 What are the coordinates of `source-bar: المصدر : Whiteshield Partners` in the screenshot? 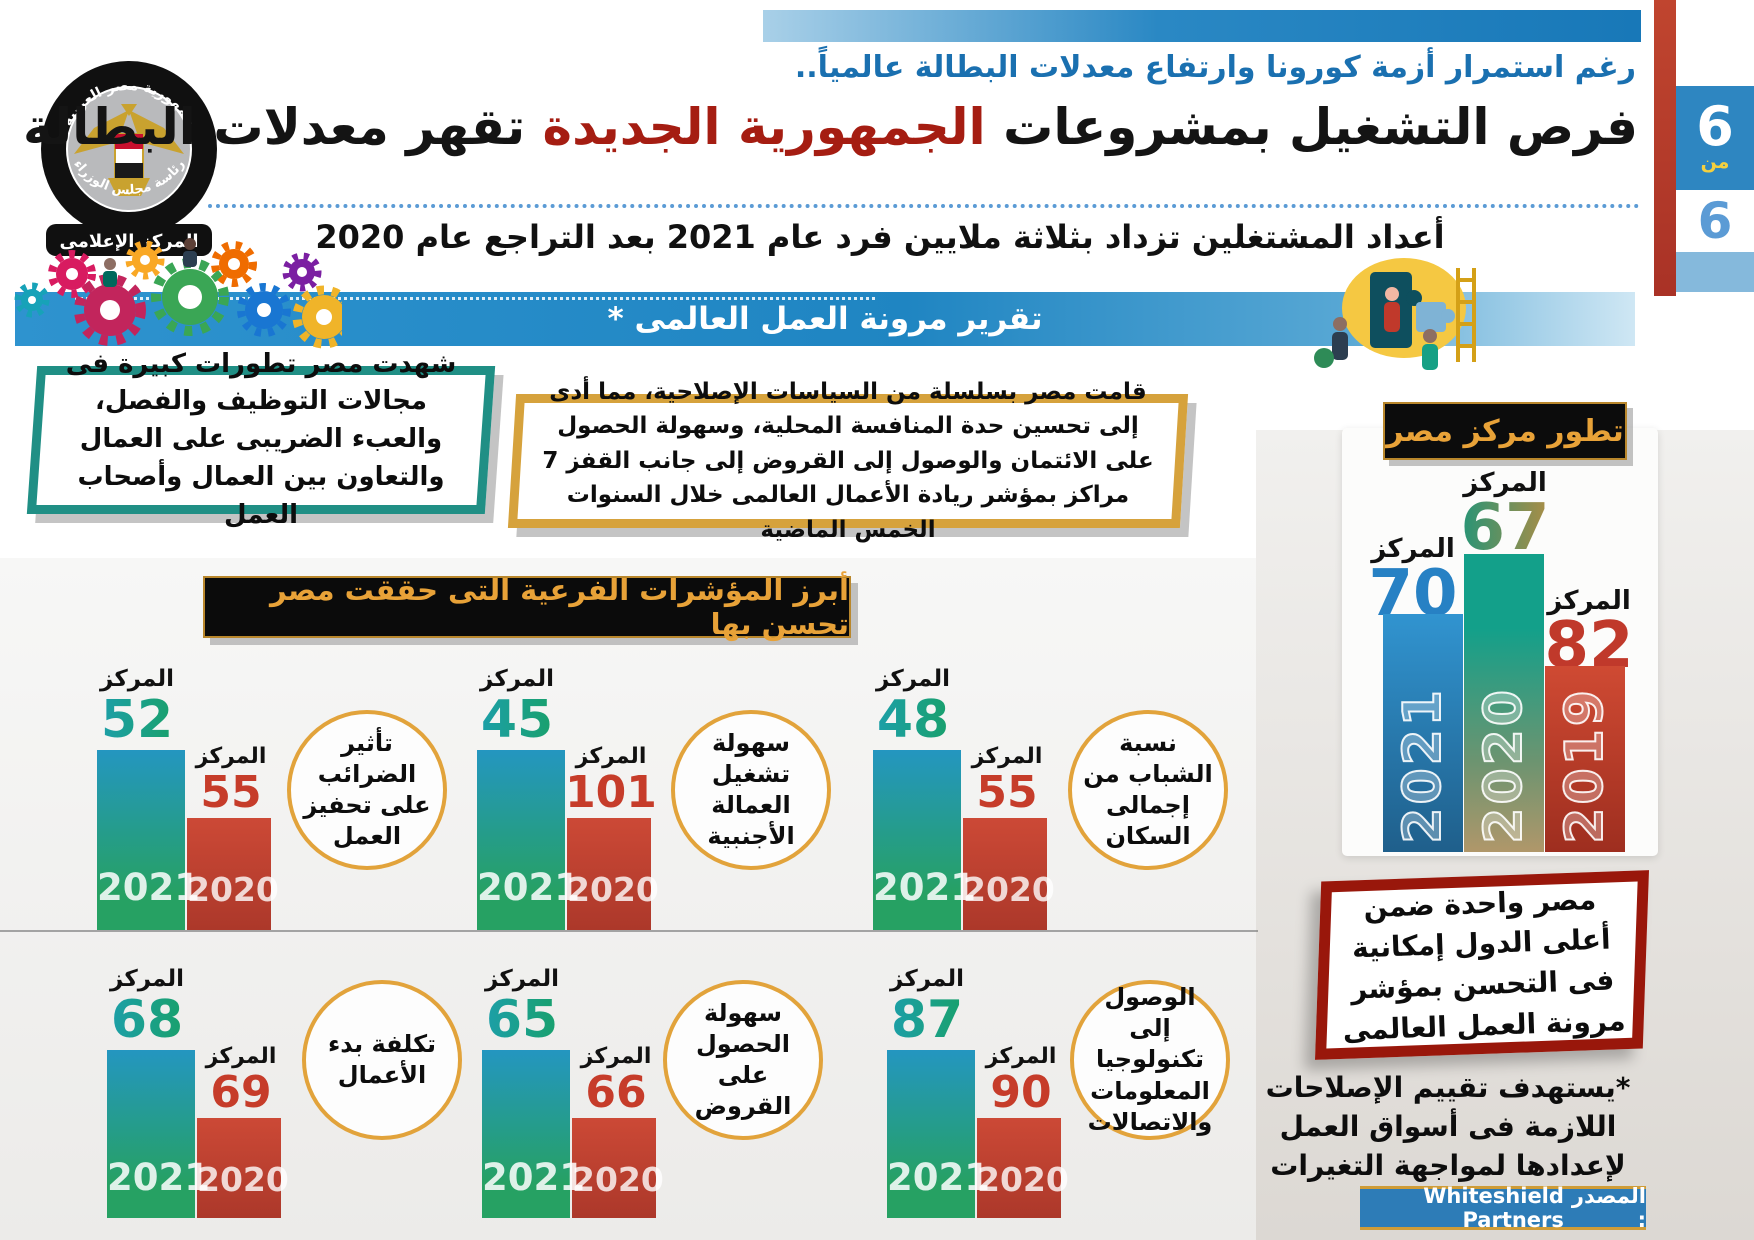 It's located at (1503, 1208).